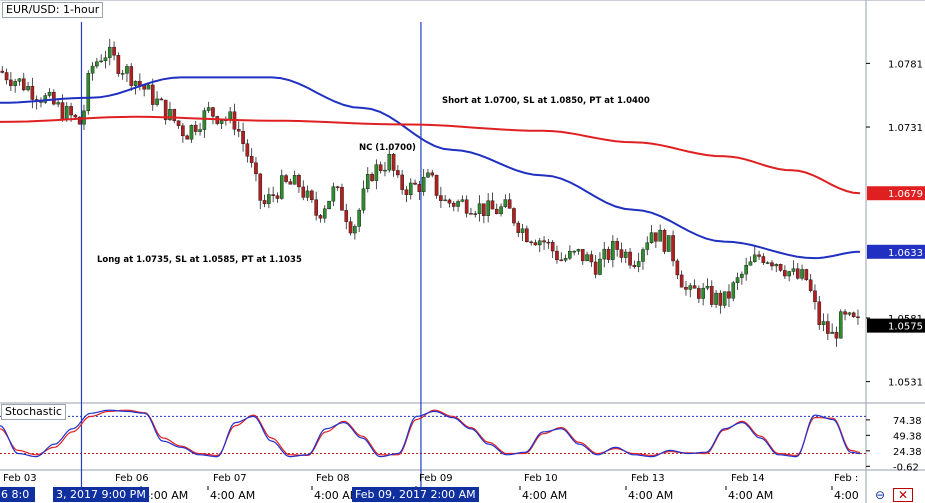 This screenshot has height=503, width=925. What do you see at coordinates (907, 452) in the screenshot?
I see `stochastic-tick-label: 24.38` at bounding box center [907, 452].